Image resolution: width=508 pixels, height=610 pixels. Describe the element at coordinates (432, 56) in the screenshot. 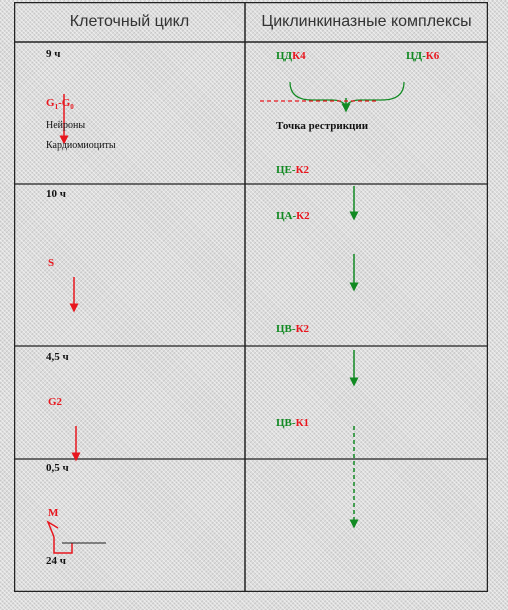

I see `cdk6-kinase: К6` at that location.